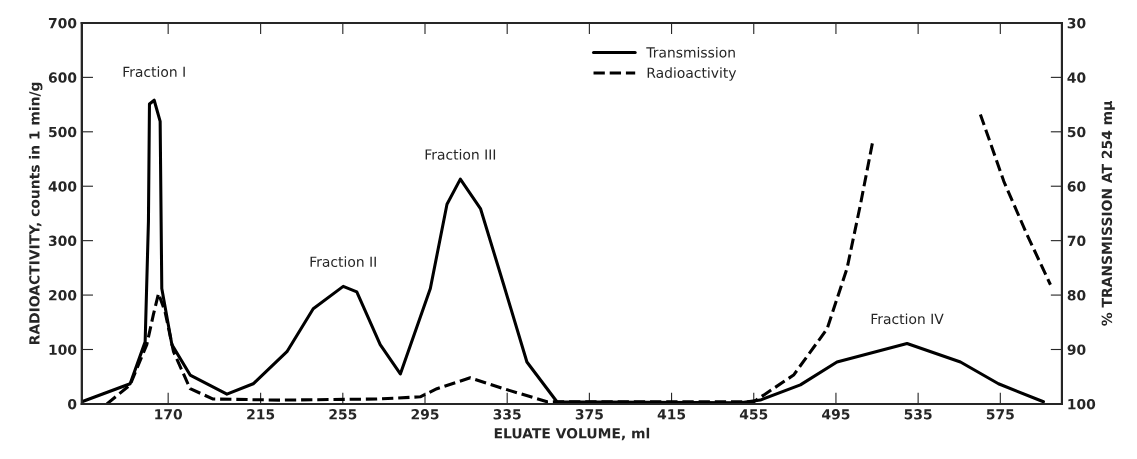 Image resolution: width=1137 pixels, height=459 pixels. What do you see at coordinates (63, 295) in the screenshot?
I see `y-tick-label: 200` at bounding box center [63, 295].